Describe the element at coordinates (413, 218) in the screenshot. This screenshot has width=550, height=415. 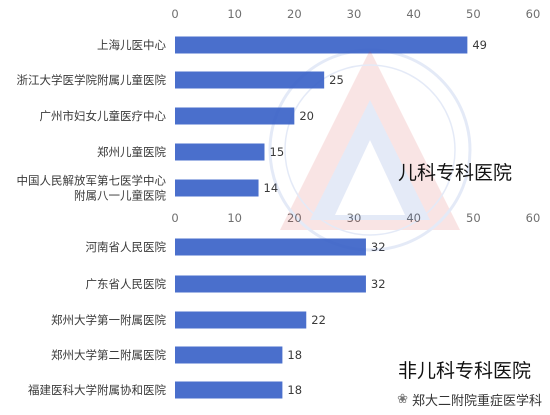
I see `x-tick-label-1-4: 40` at that location.